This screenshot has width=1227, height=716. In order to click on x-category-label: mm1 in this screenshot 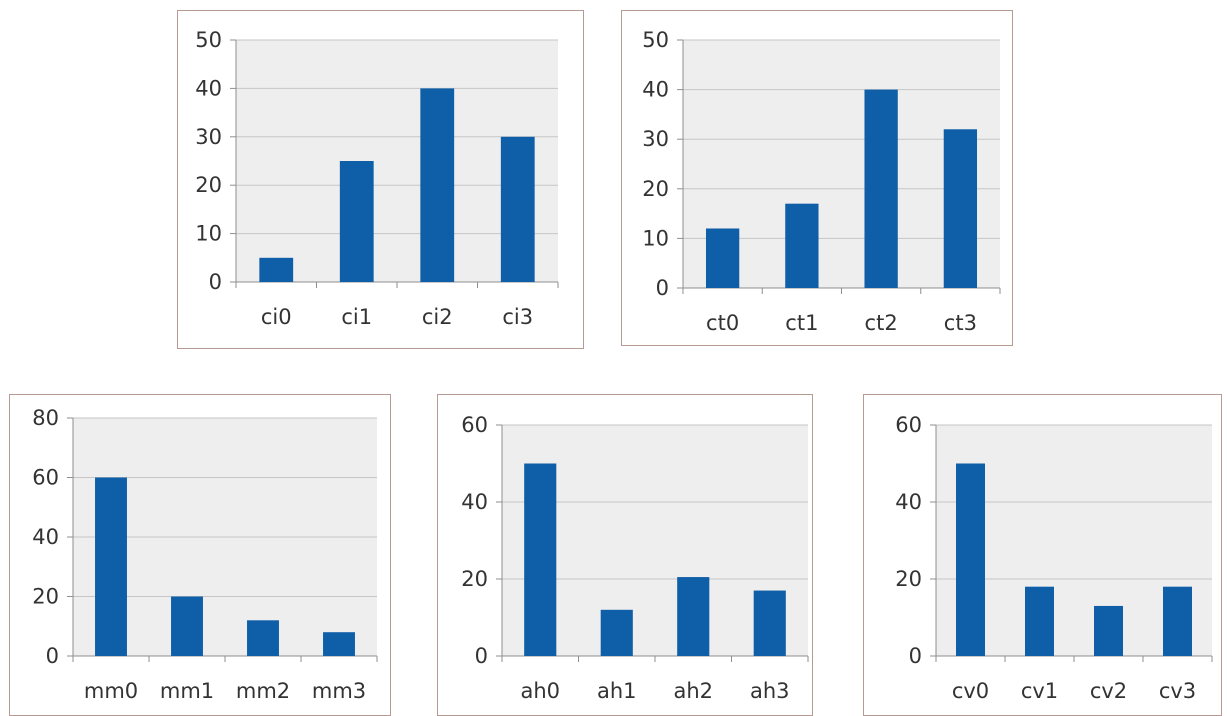, I will do `click(187, 691)`.